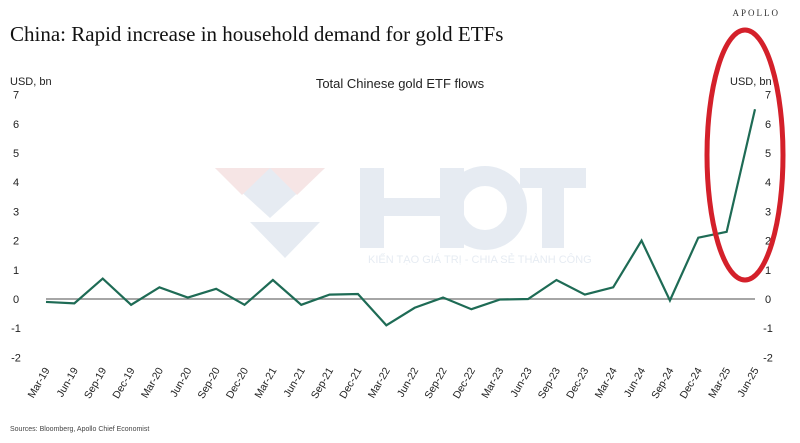 The image size is (800, 443). I want to click on x-tick-label: Jun-22, so click(408, 382).